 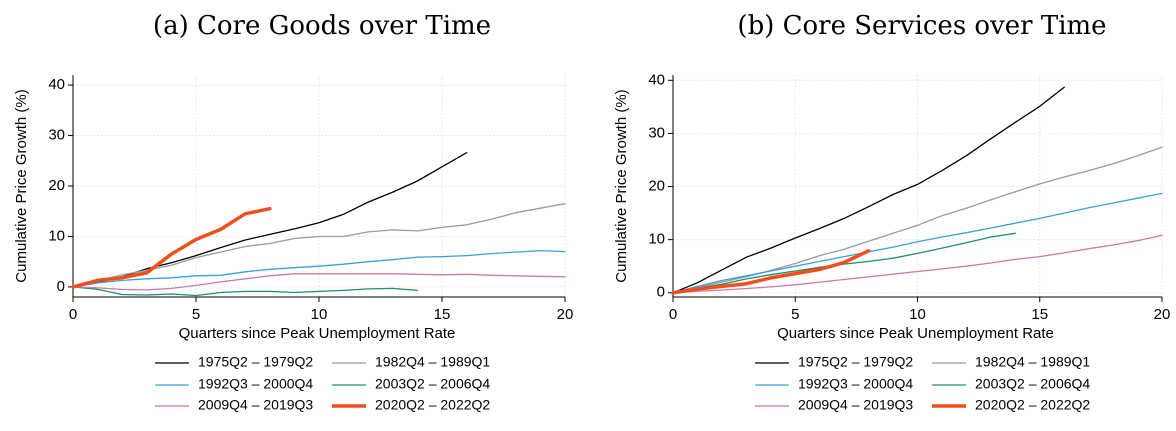 What do you see at coordinates (921, 26) in the screenshot?
I see `panel-title: (b) Core Services over Time` at bounding box center [921, 26].